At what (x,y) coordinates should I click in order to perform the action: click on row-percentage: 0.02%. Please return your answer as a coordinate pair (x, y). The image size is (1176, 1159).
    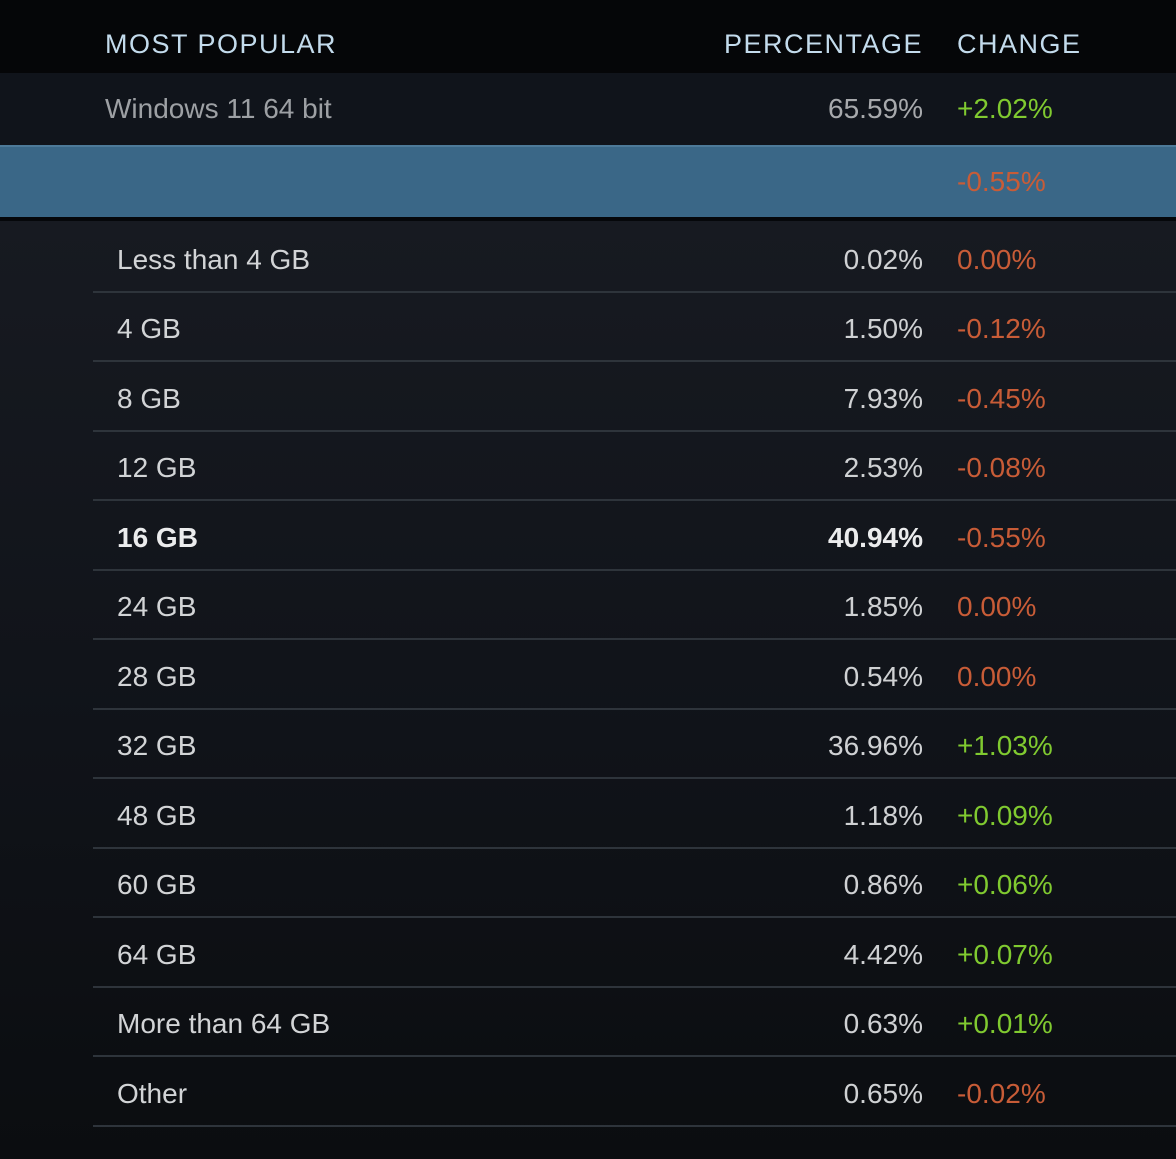
    Looking at the image, I should click on (883, 259).